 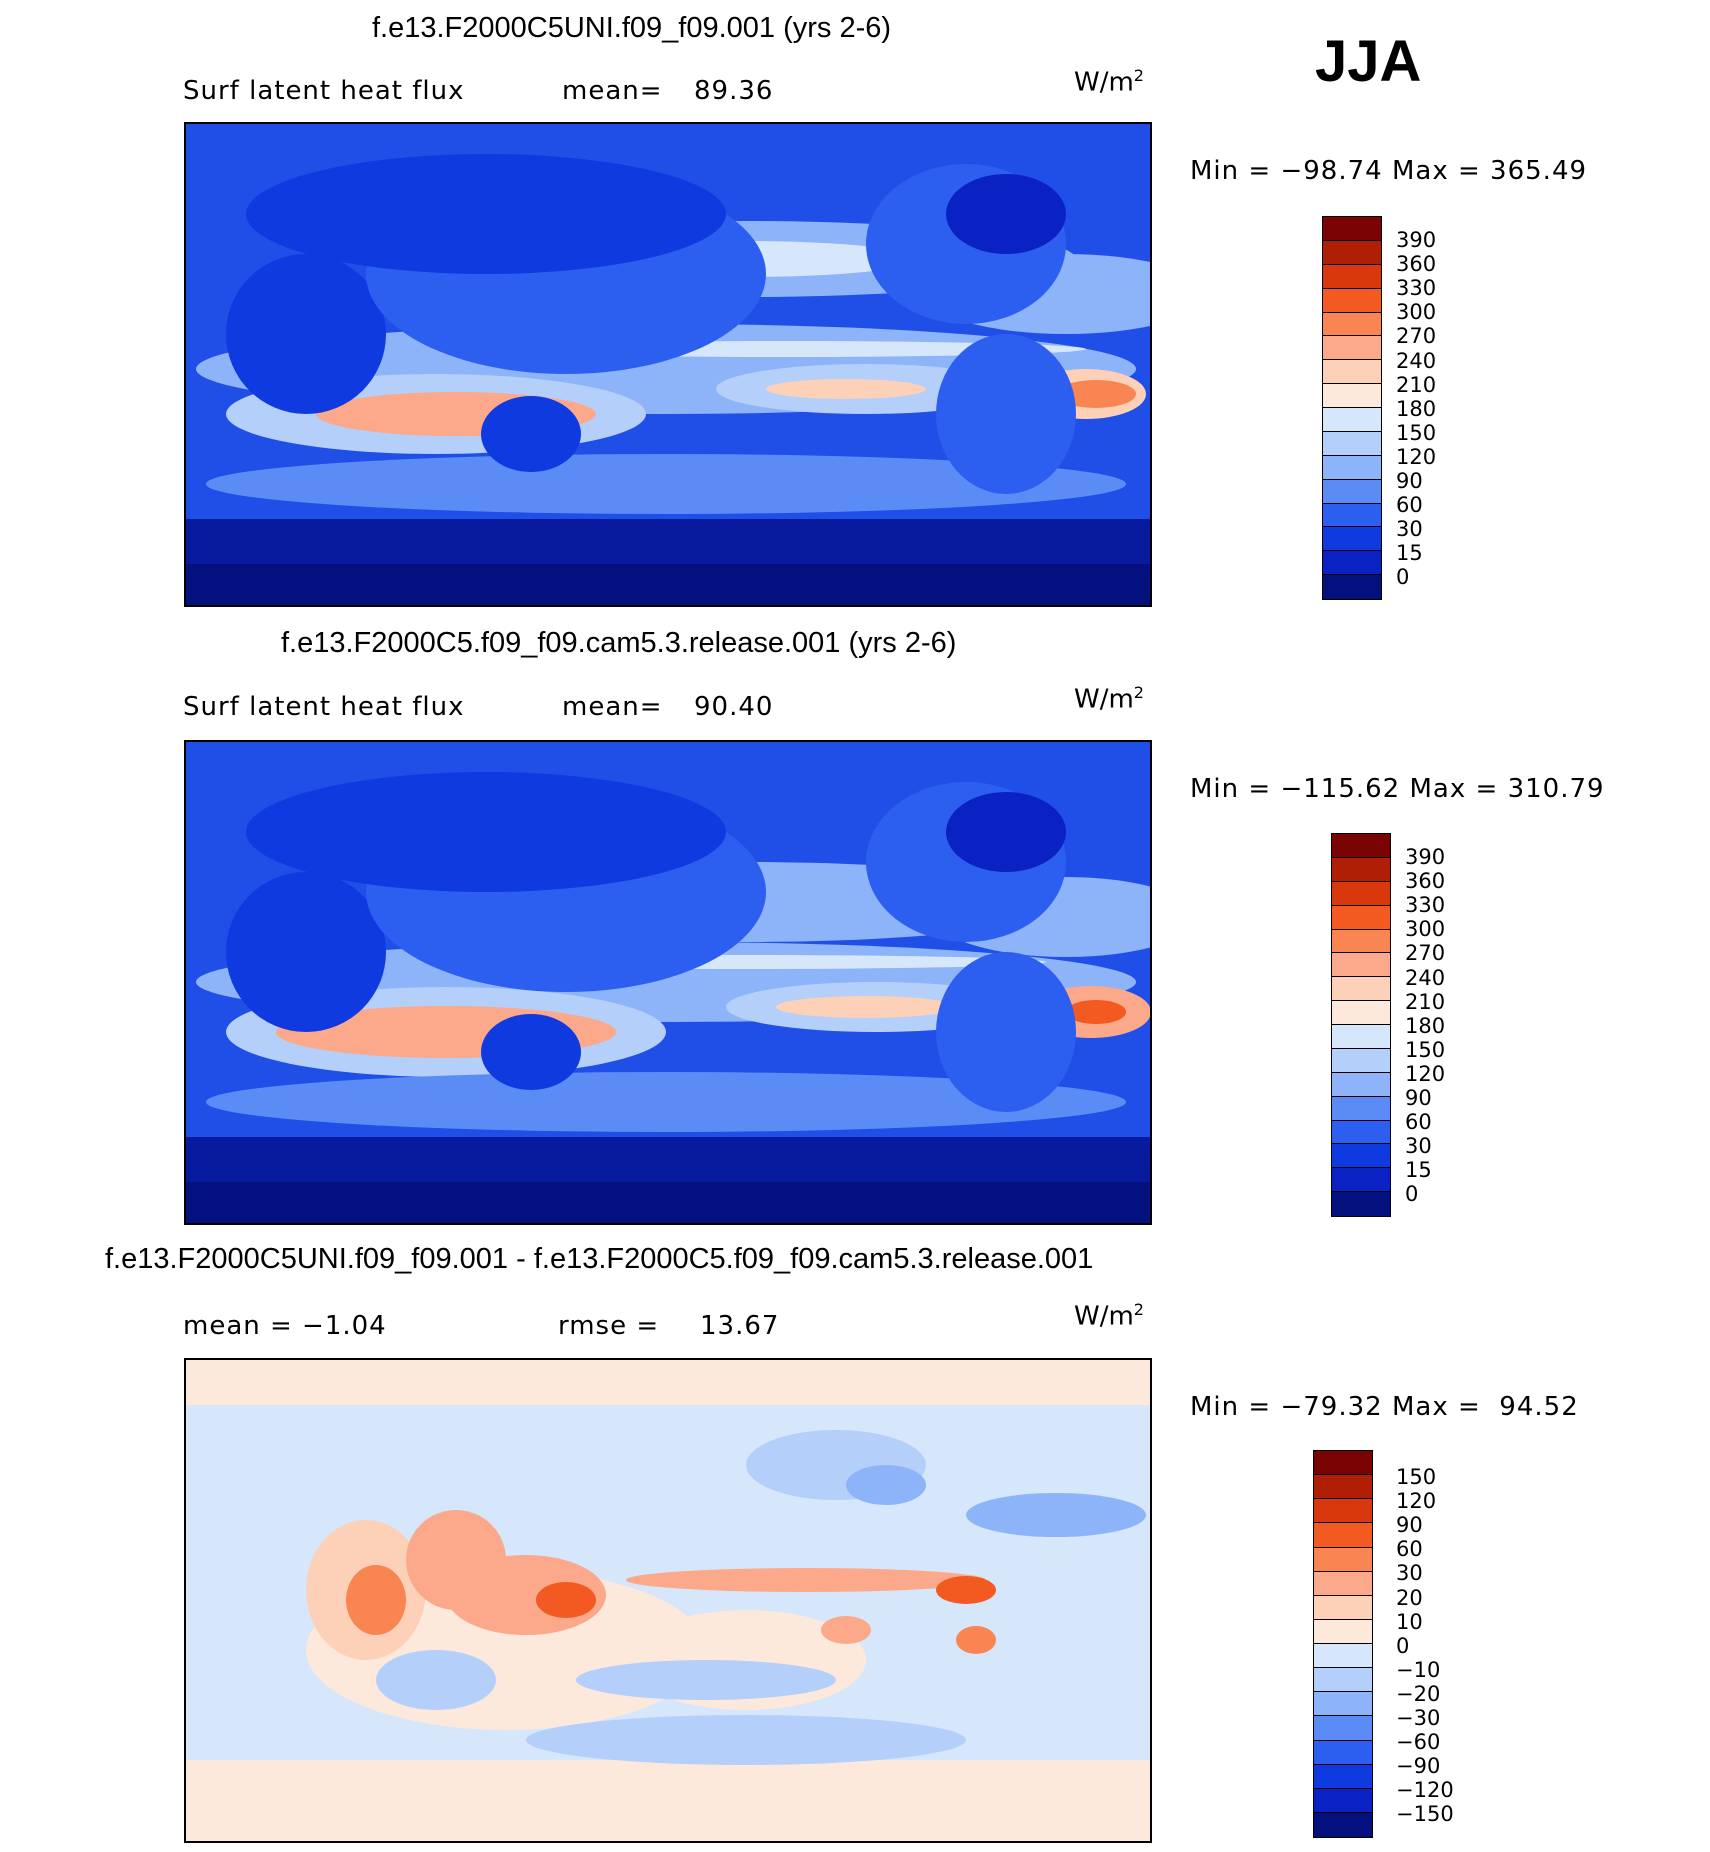 I want to click on panel-2-minmax: Min = −115.62 Max = 310.79, so click(x=1397, y=789).